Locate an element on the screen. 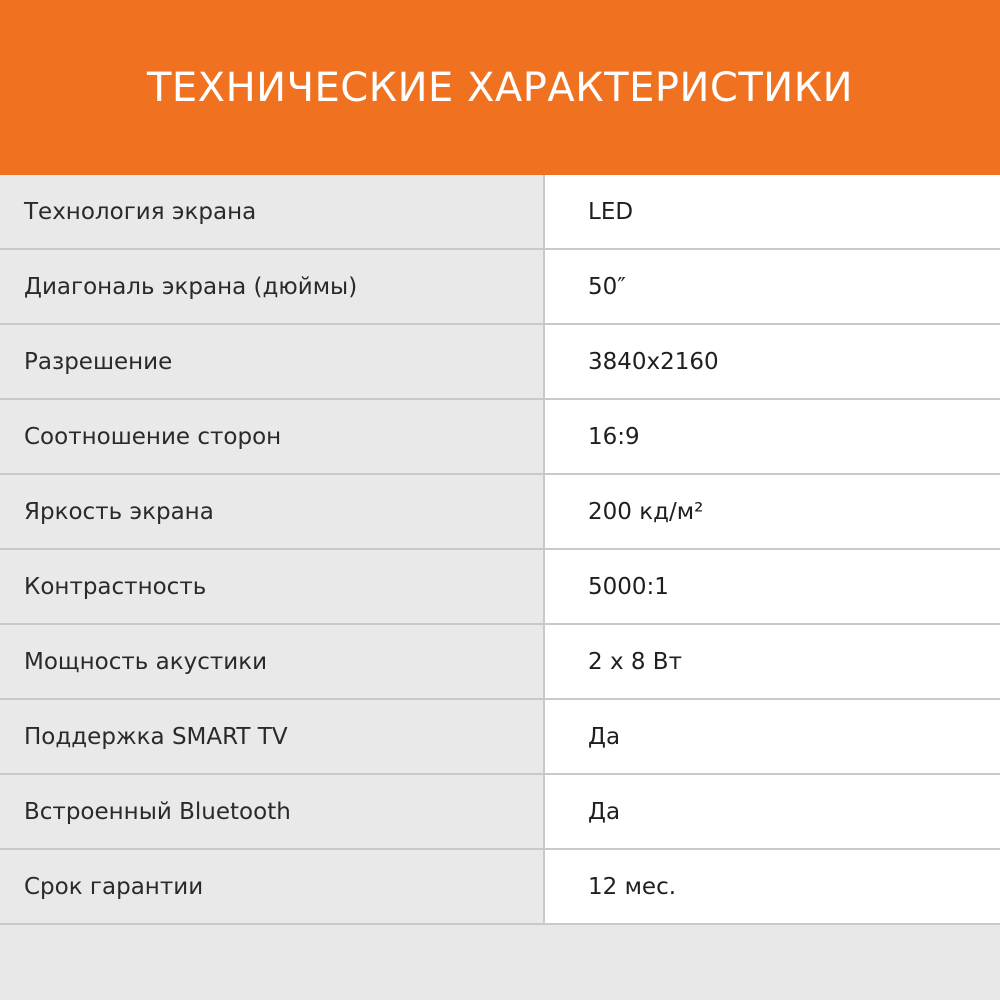 Image resolution: width=1000 pixels, height=1000 pixels. spec-value: 12 мес. is located at coordinates (772, 886).